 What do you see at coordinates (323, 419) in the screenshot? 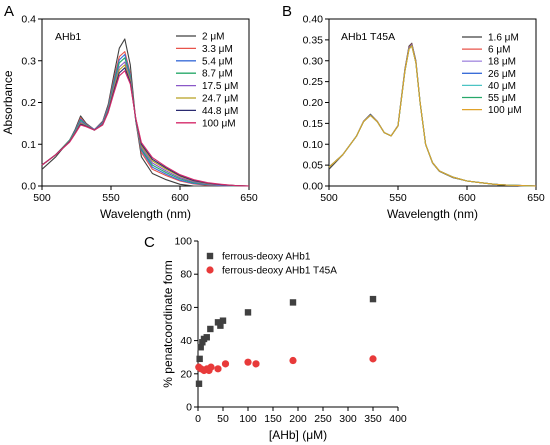
I see `x-tick-label: 250` at bounding box center [323, 419].